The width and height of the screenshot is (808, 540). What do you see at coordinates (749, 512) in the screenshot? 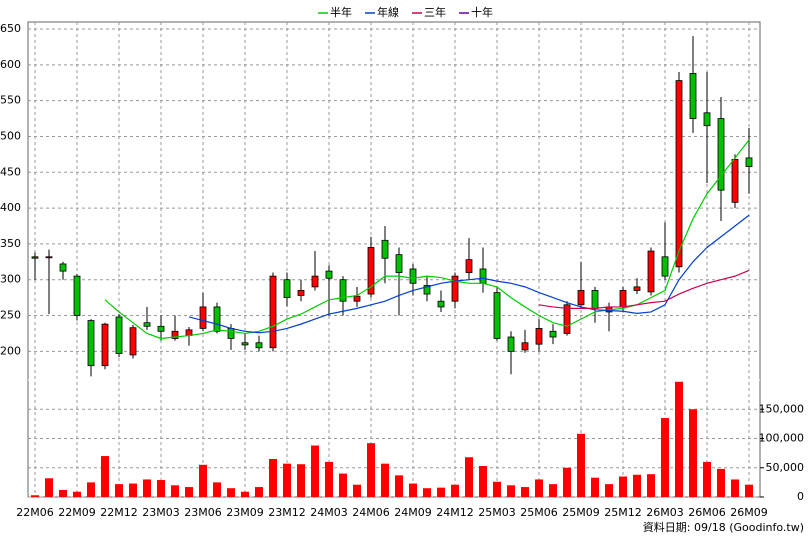
I see `x-tick-label: 26M09` at bounding box center [749, 512].